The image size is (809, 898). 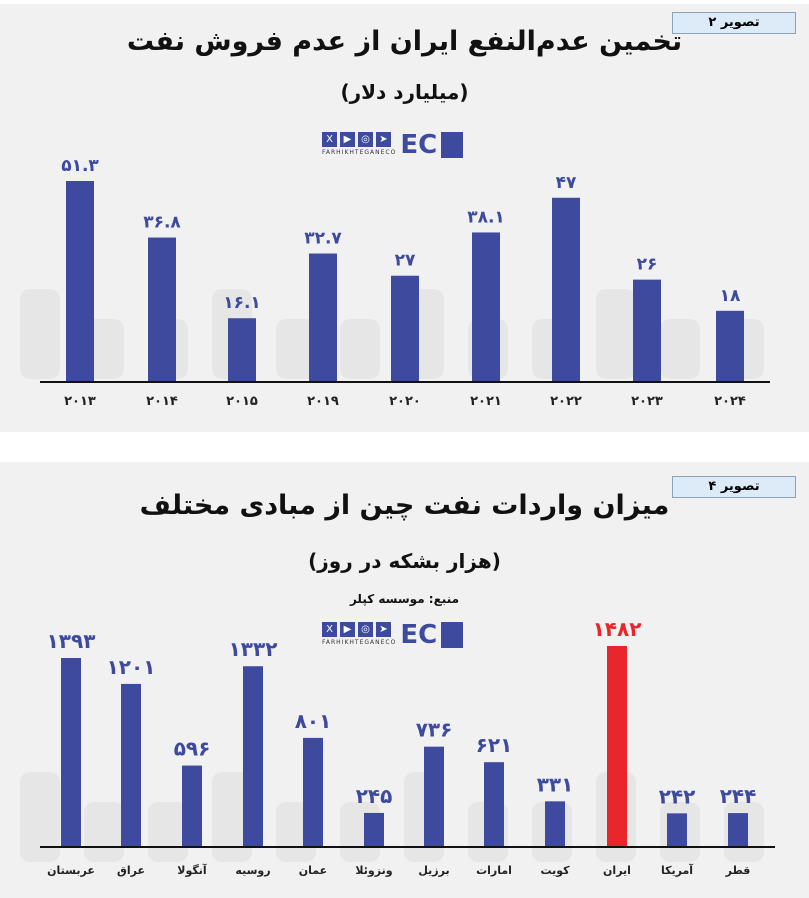 What do you see at coordinates (734, 487) in the screenshot?
I see `figure-label: تصویر ۴` at bounding box center [734, 487].